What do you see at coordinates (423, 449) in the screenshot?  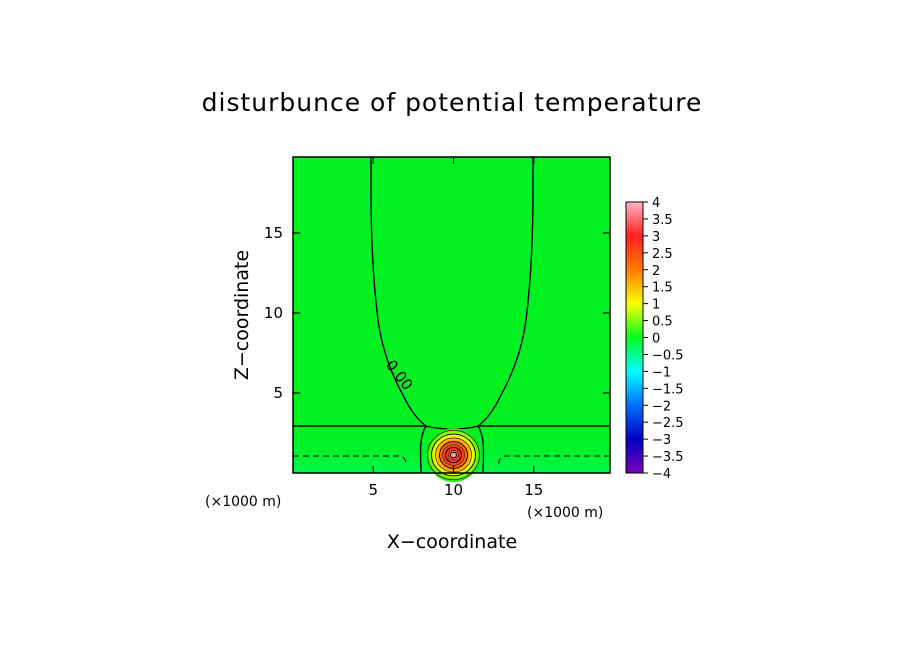 I see `bubble-contour-left` at bounding box center [423, 449].